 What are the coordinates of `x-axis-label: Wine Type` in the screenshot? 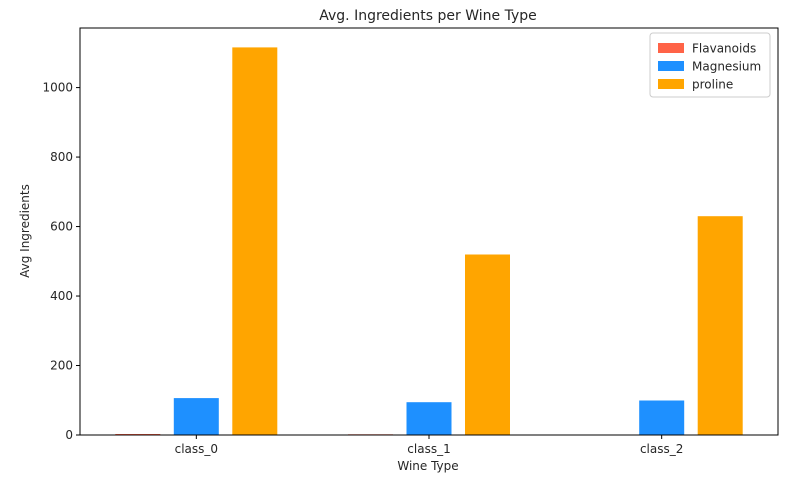 It's located at (427, 466).